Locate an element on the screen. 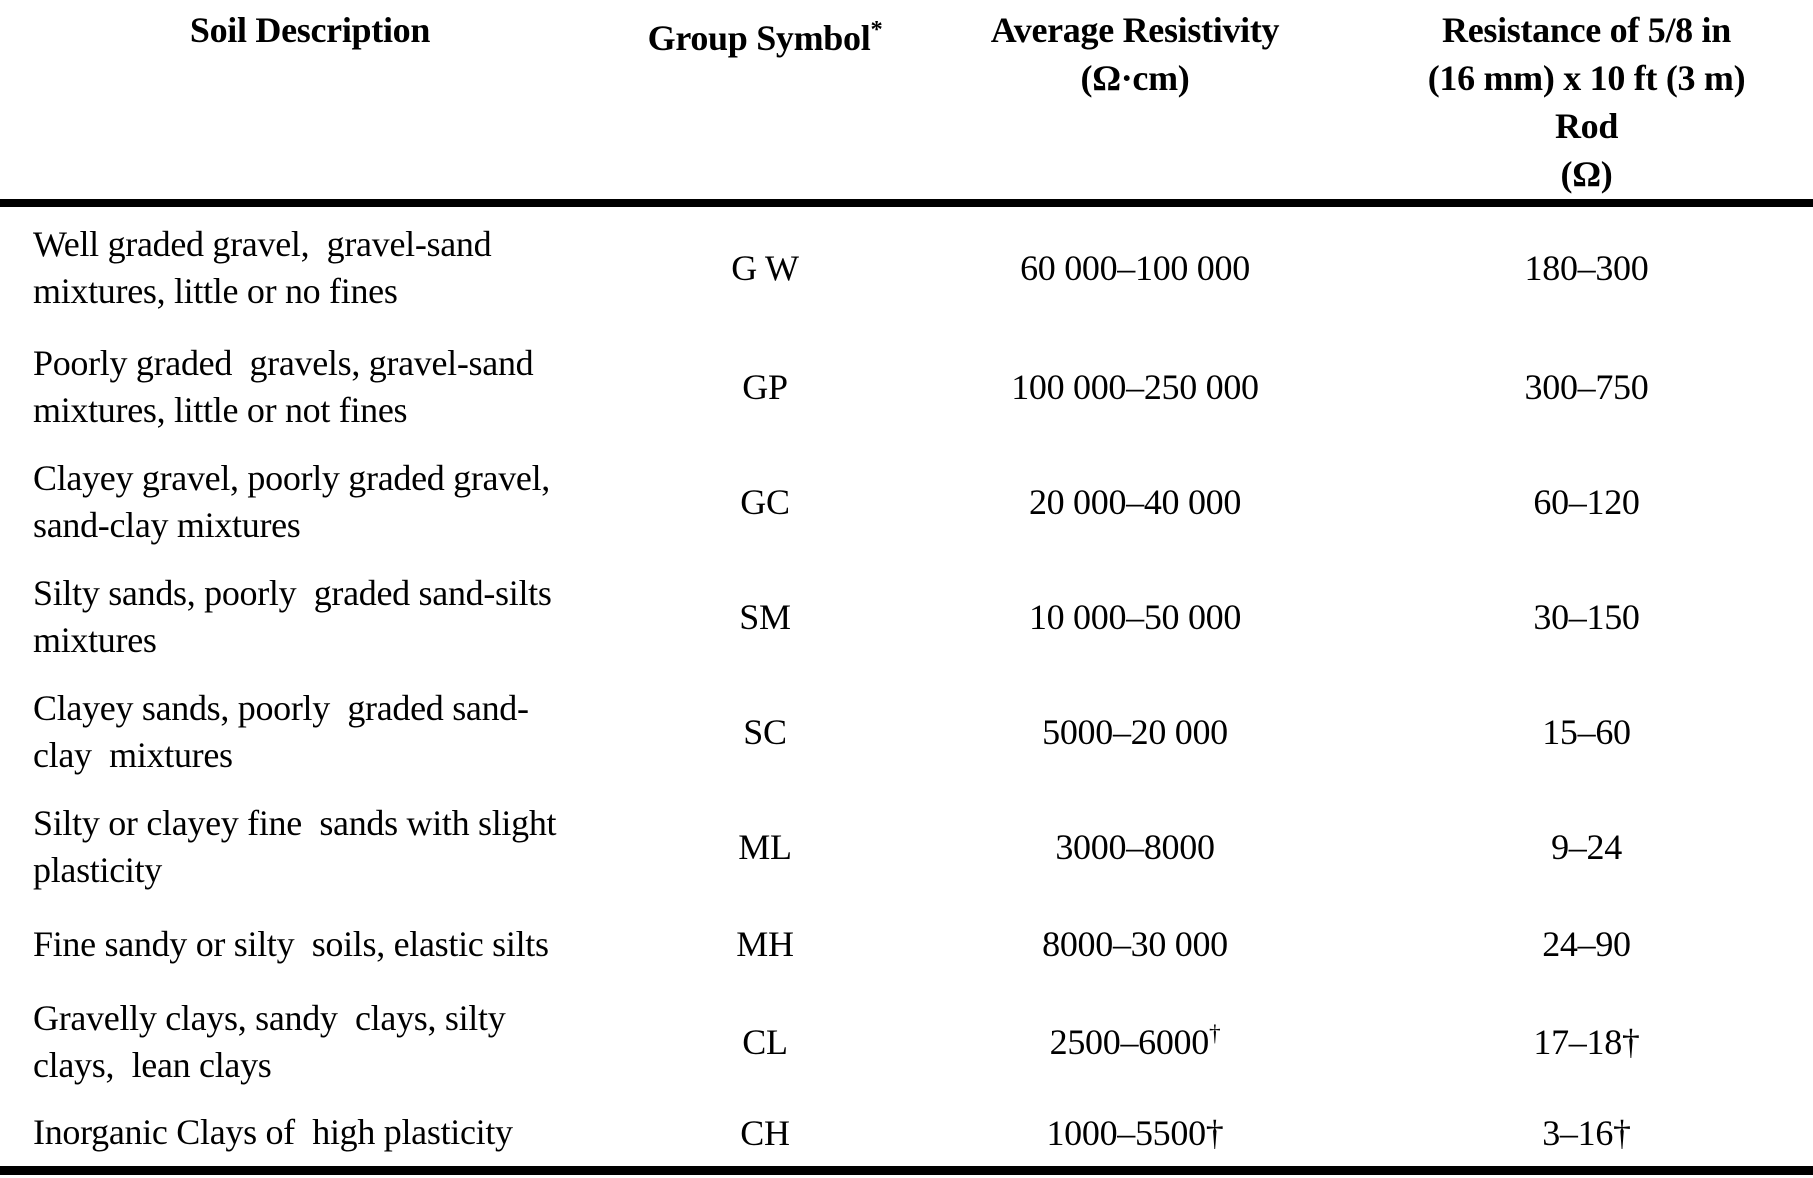 The height and width of the screenshot is (1178, 1813). group-symbol: CL is located at coordinates (765, 1041).